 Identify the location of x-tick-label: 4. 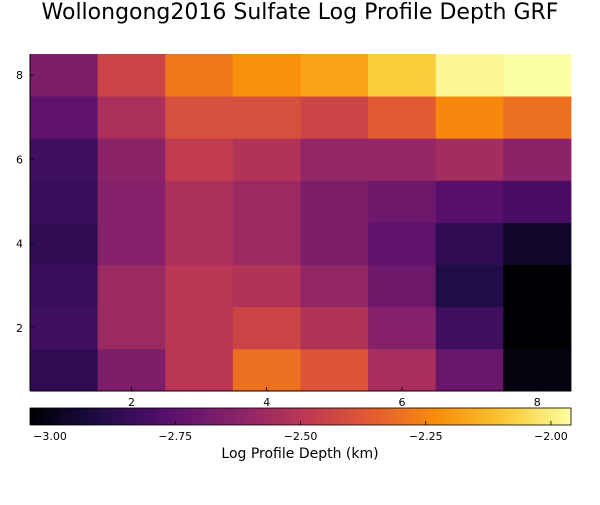
(266, 402).